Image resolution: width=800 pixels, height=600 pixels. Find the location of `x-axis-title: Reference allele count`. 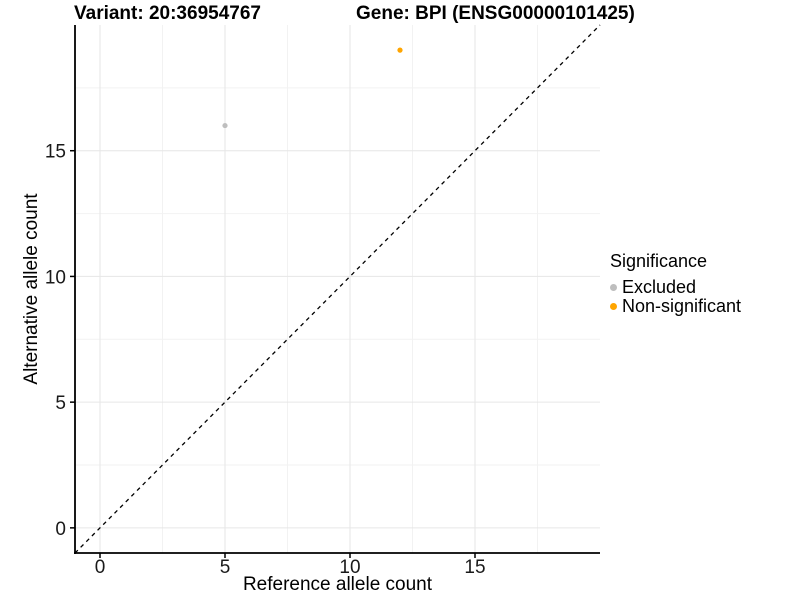

x-axis-title: Reference allele count is located at coordinates (337, 584).